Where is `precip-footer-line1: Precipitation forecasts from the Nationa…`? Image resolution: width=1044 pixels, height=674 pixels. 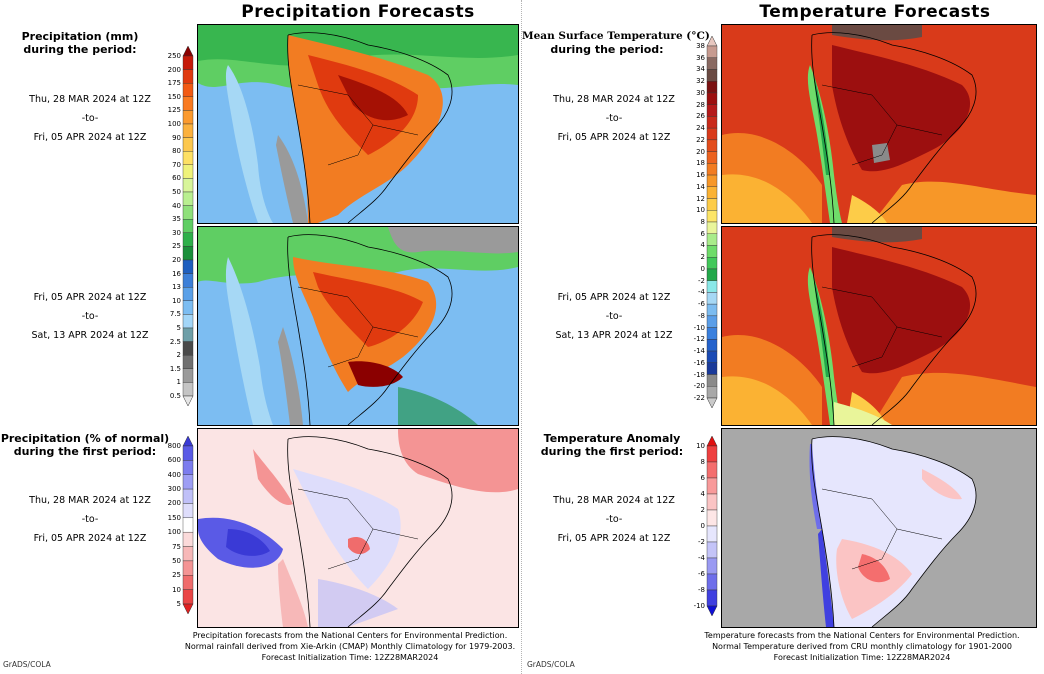 precip-footer-line1: Precipitation forecasts from the Nationa… is located at coordinates (350, 635).